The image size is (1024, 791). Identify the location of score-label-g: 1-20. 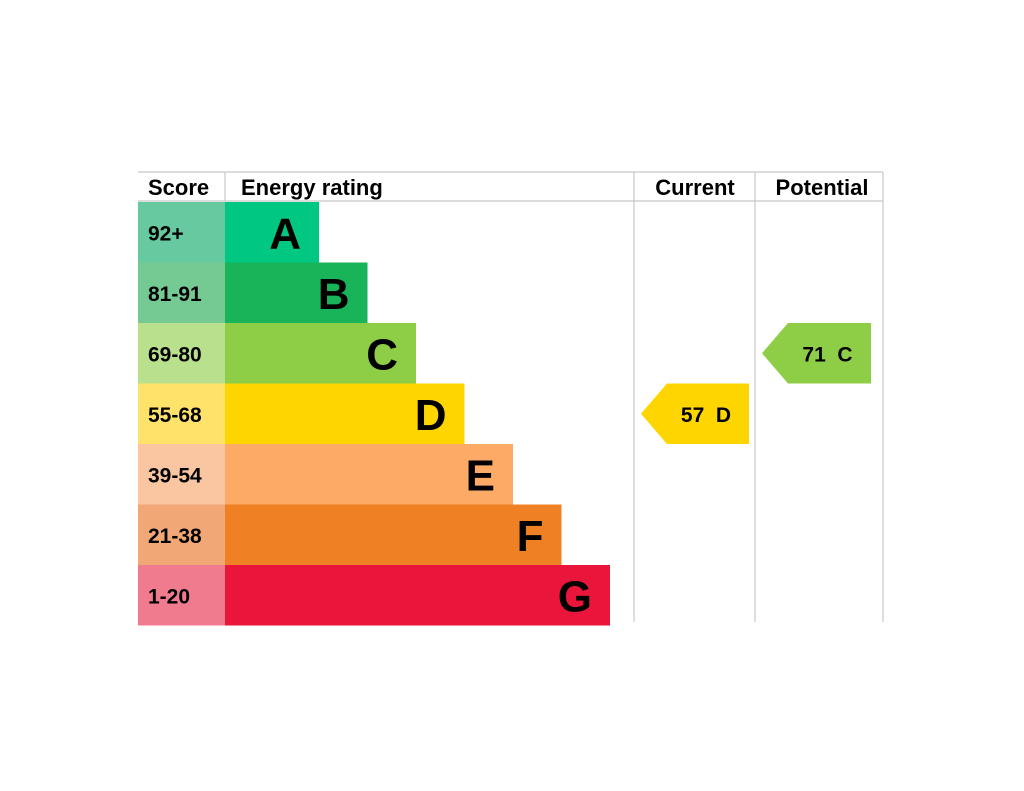
(169, 596).